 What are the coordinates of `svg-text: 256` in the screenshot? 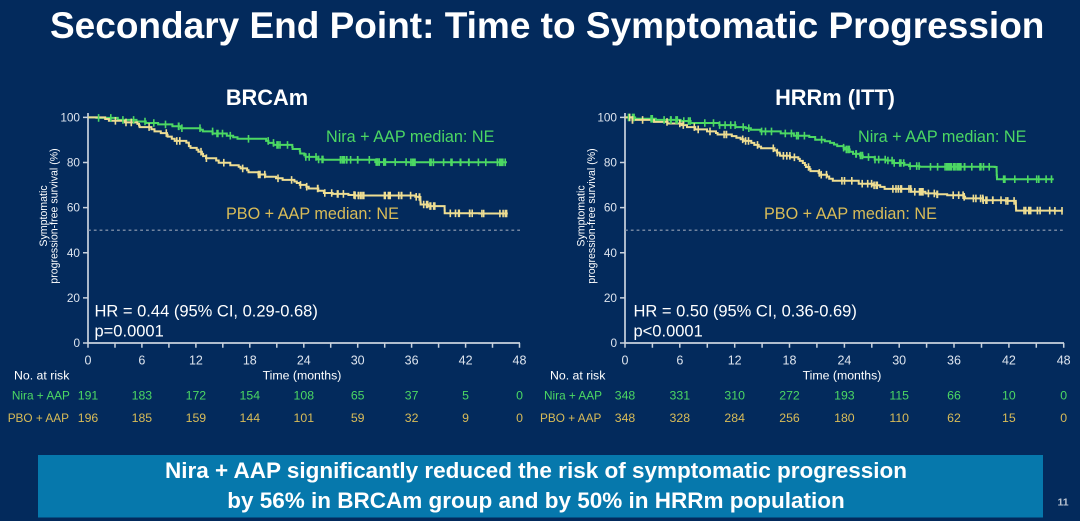 It's located at (789, 418).